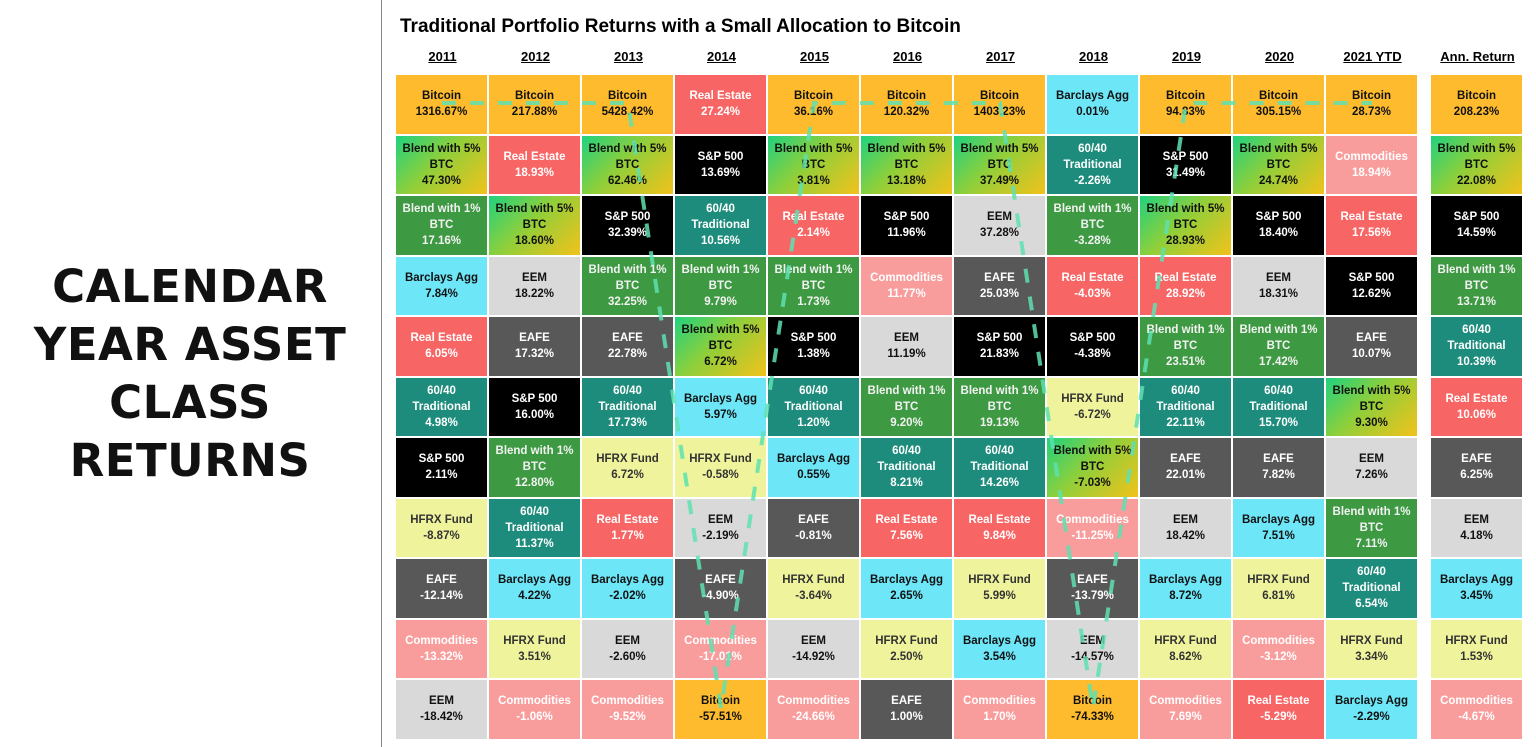 The image size is (1536, 747). Describe the element at coordinates (1093, 528) in the screenshot. I see `table-cell: Commodities -11.25%` at that location.